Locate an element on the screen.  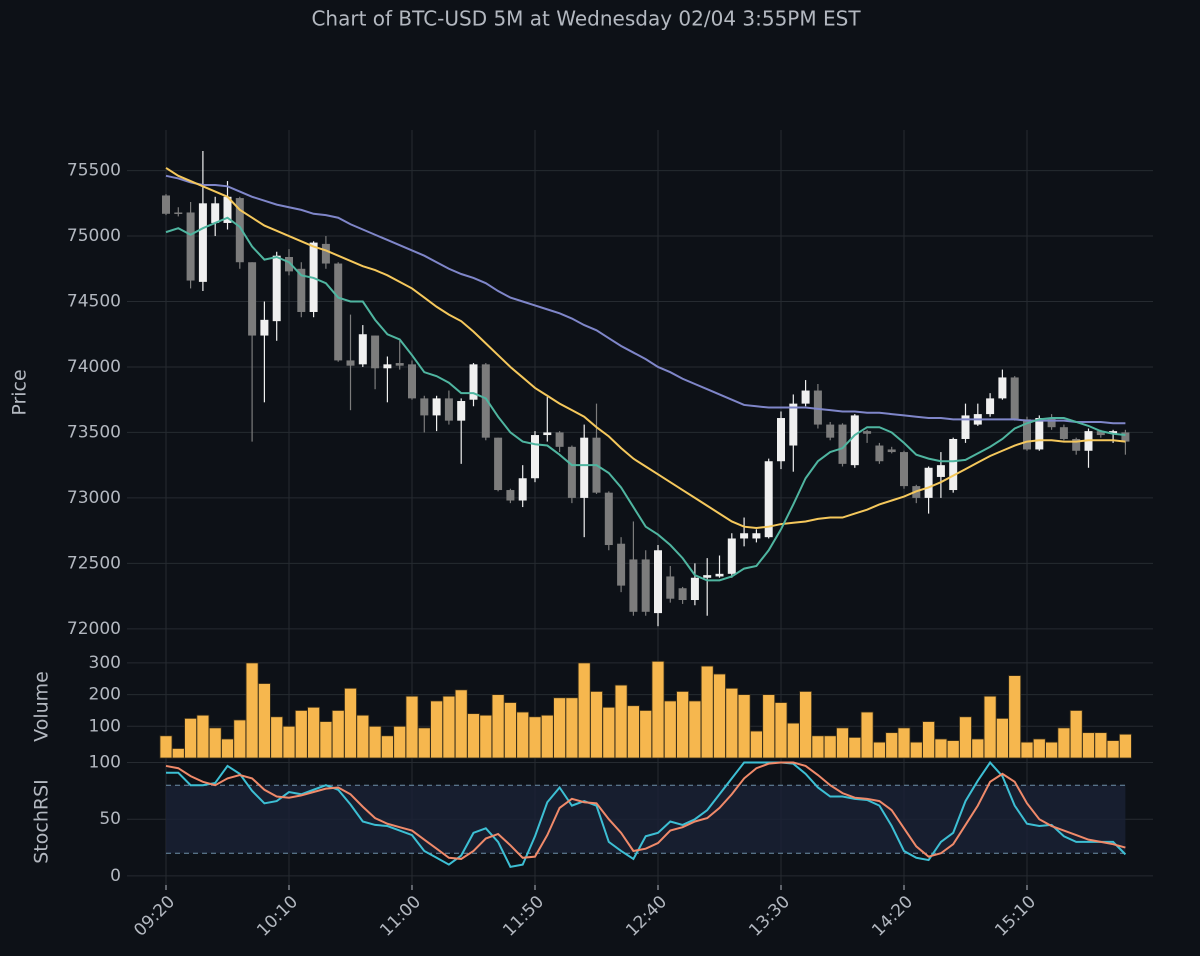
y-tick-label: 0 is located at coordinates (115, 876).